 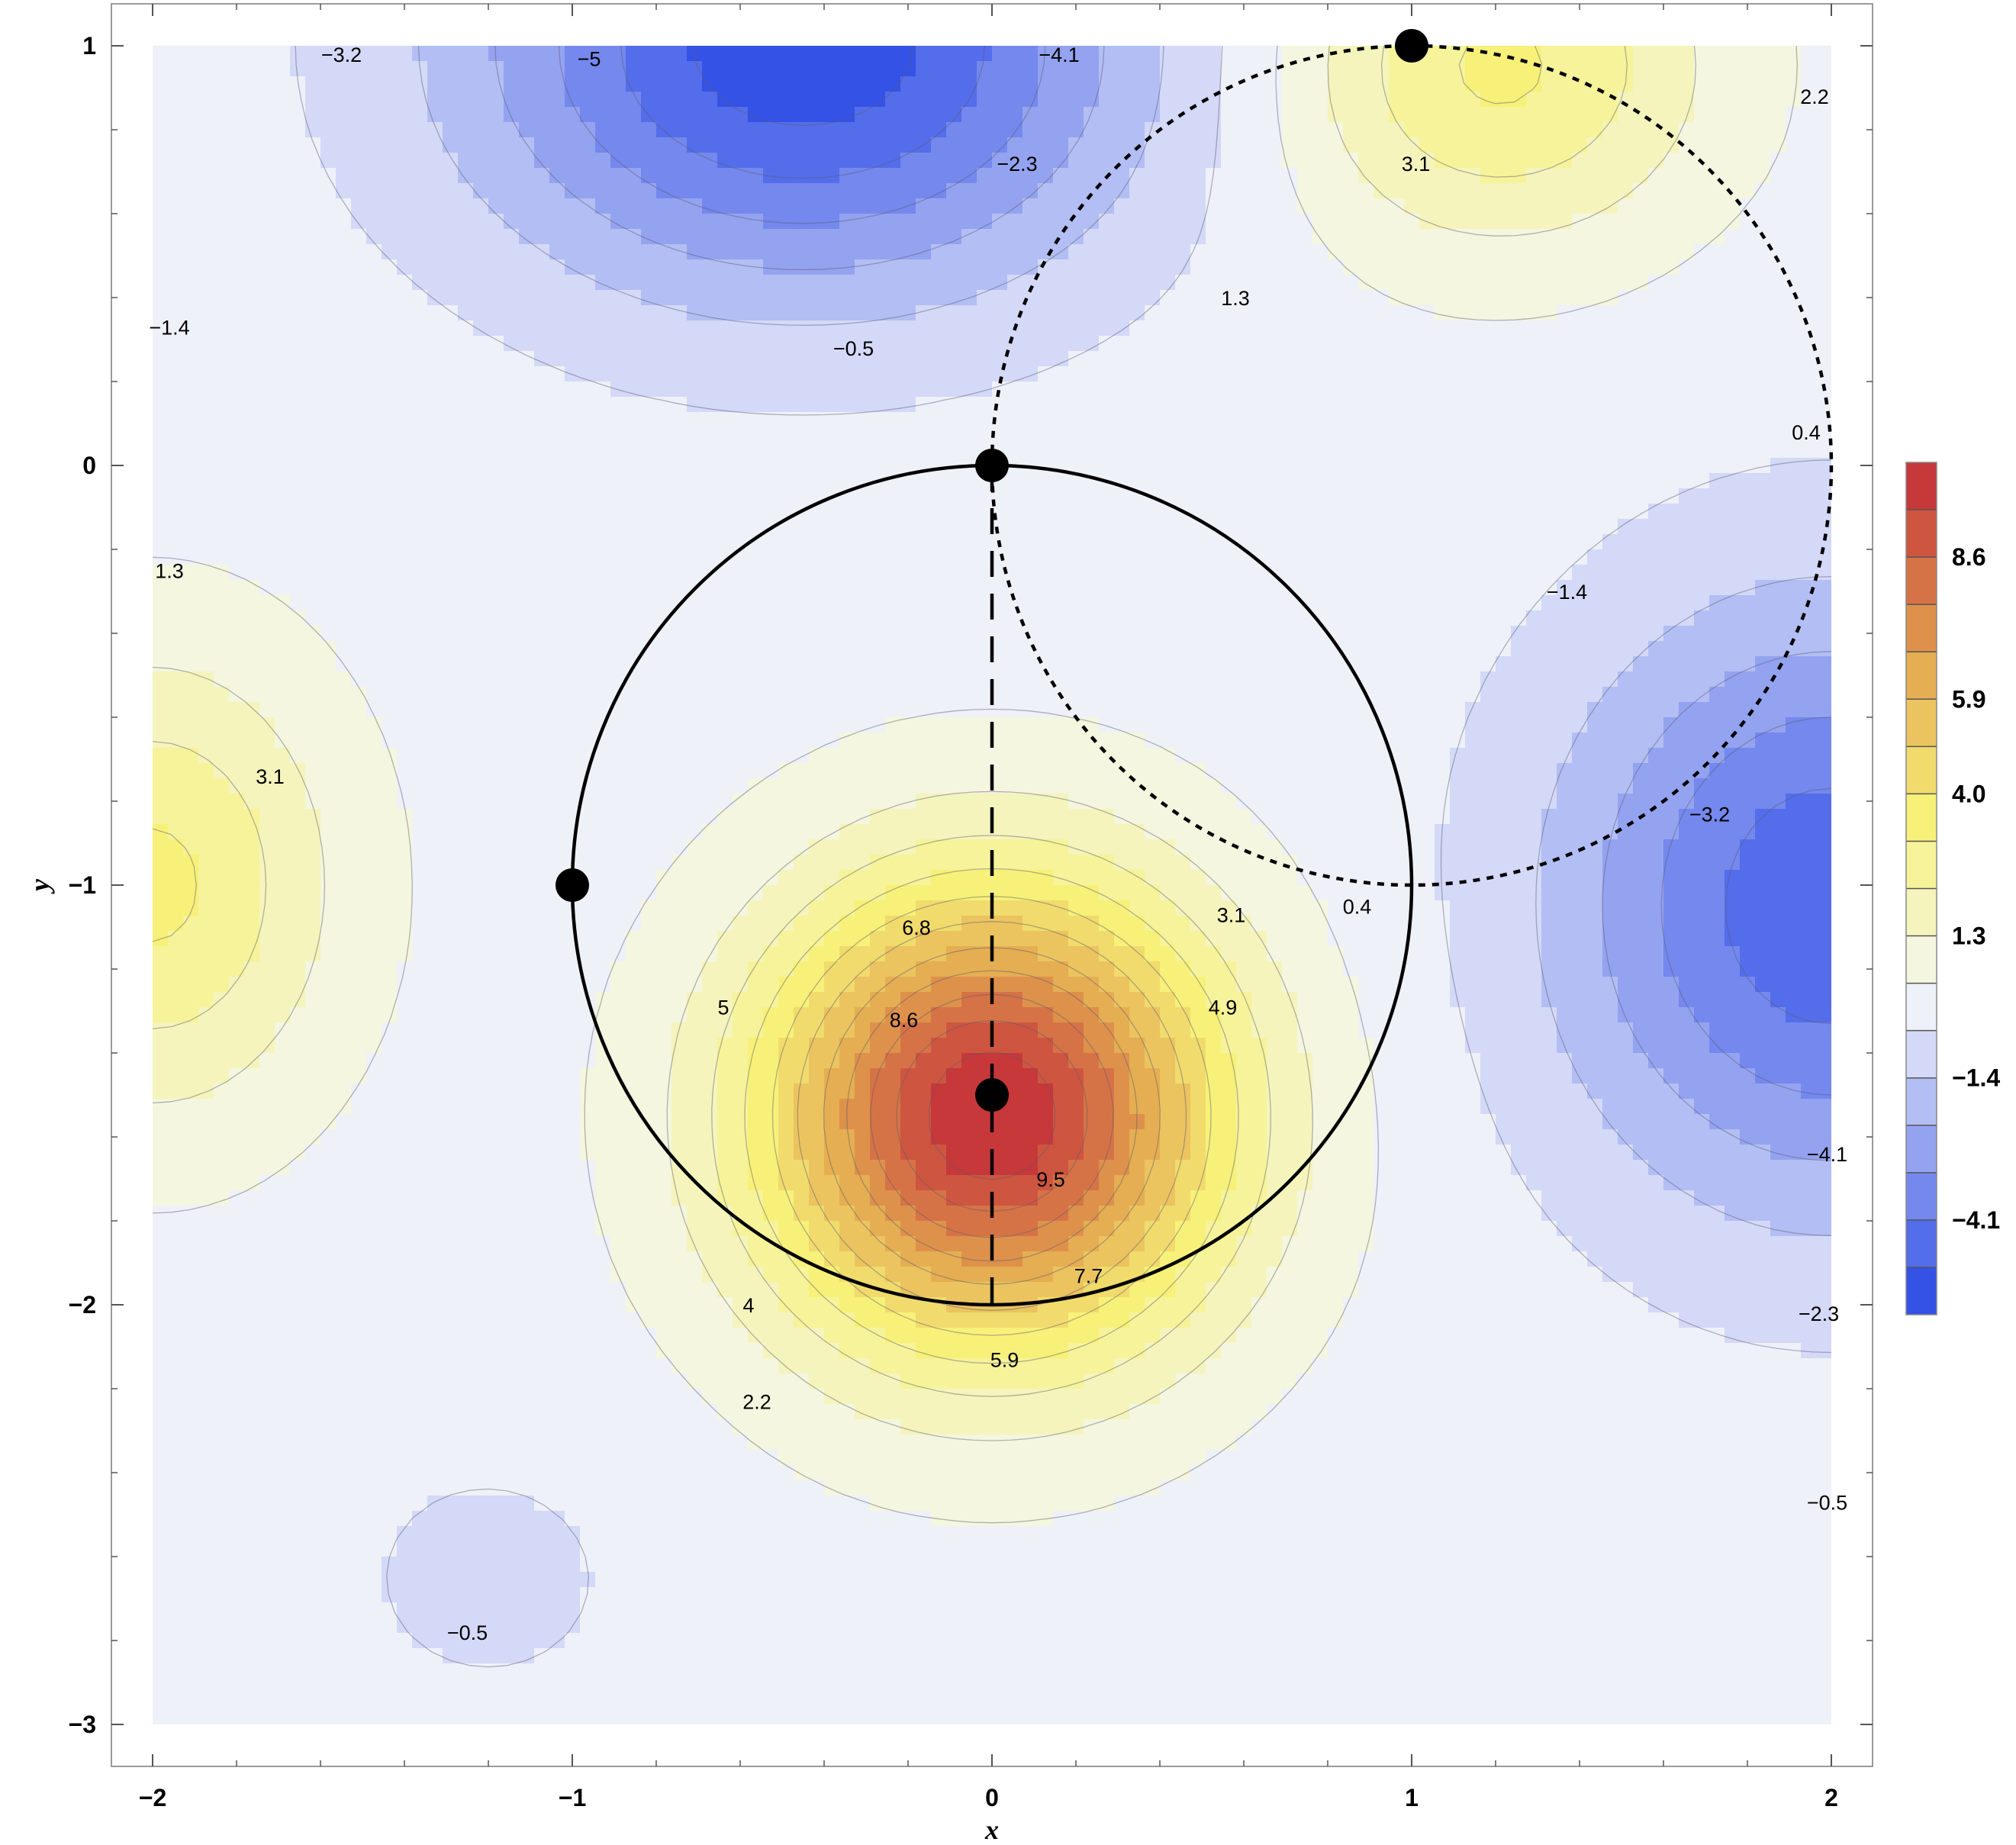 What do you see at coordinates (82, 885) in the screenshot?
I see `y-tick-label: −1` at bounding box center [82, 885].